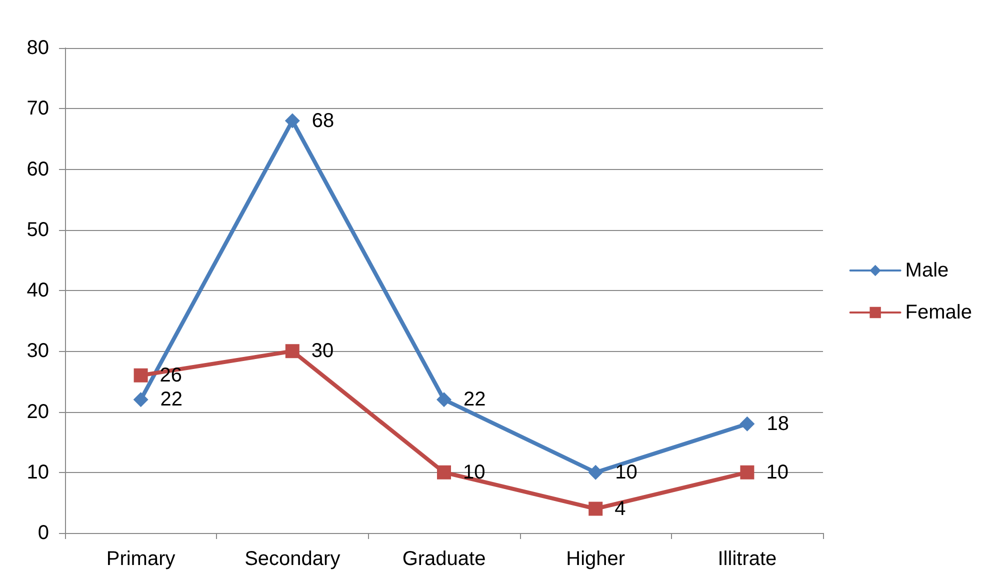 The height and width of the screenshot is (583, 989). I want to click on y-tick-label: 60, so click(37, 169).